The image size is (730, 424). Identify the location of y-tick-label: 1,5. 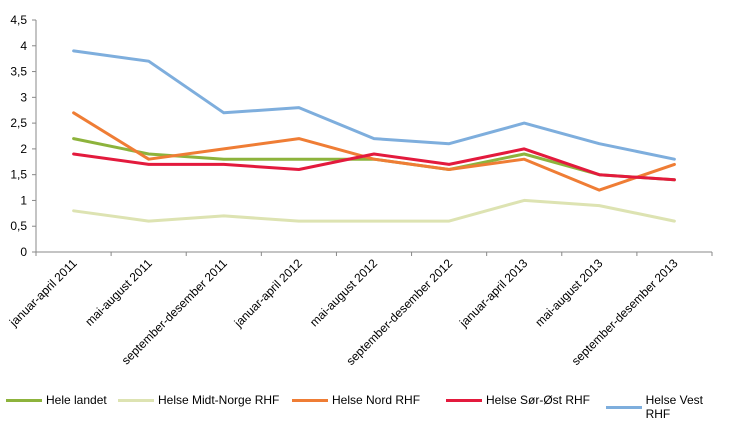
(18, 175).